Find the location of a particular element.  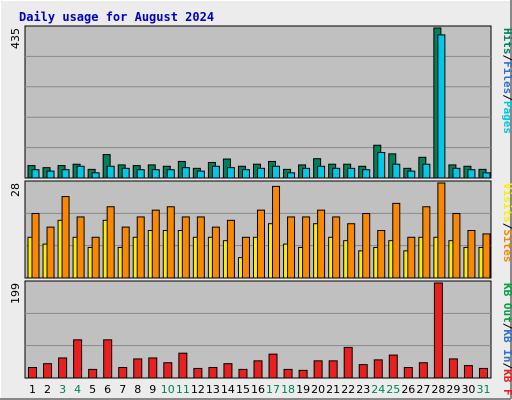

x-tick-label: 15 is located at coordinates (243, 389).